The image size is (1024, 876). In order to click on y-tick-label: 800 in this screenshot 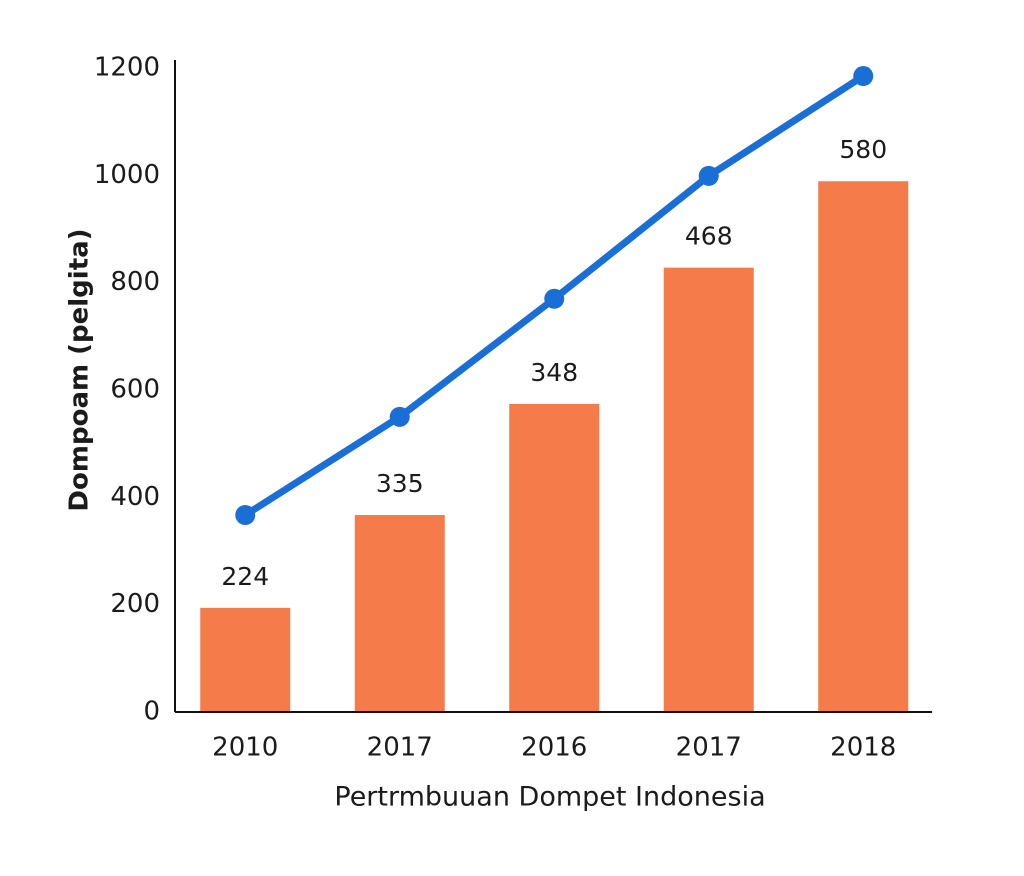, I will do `click(135, 282)`.